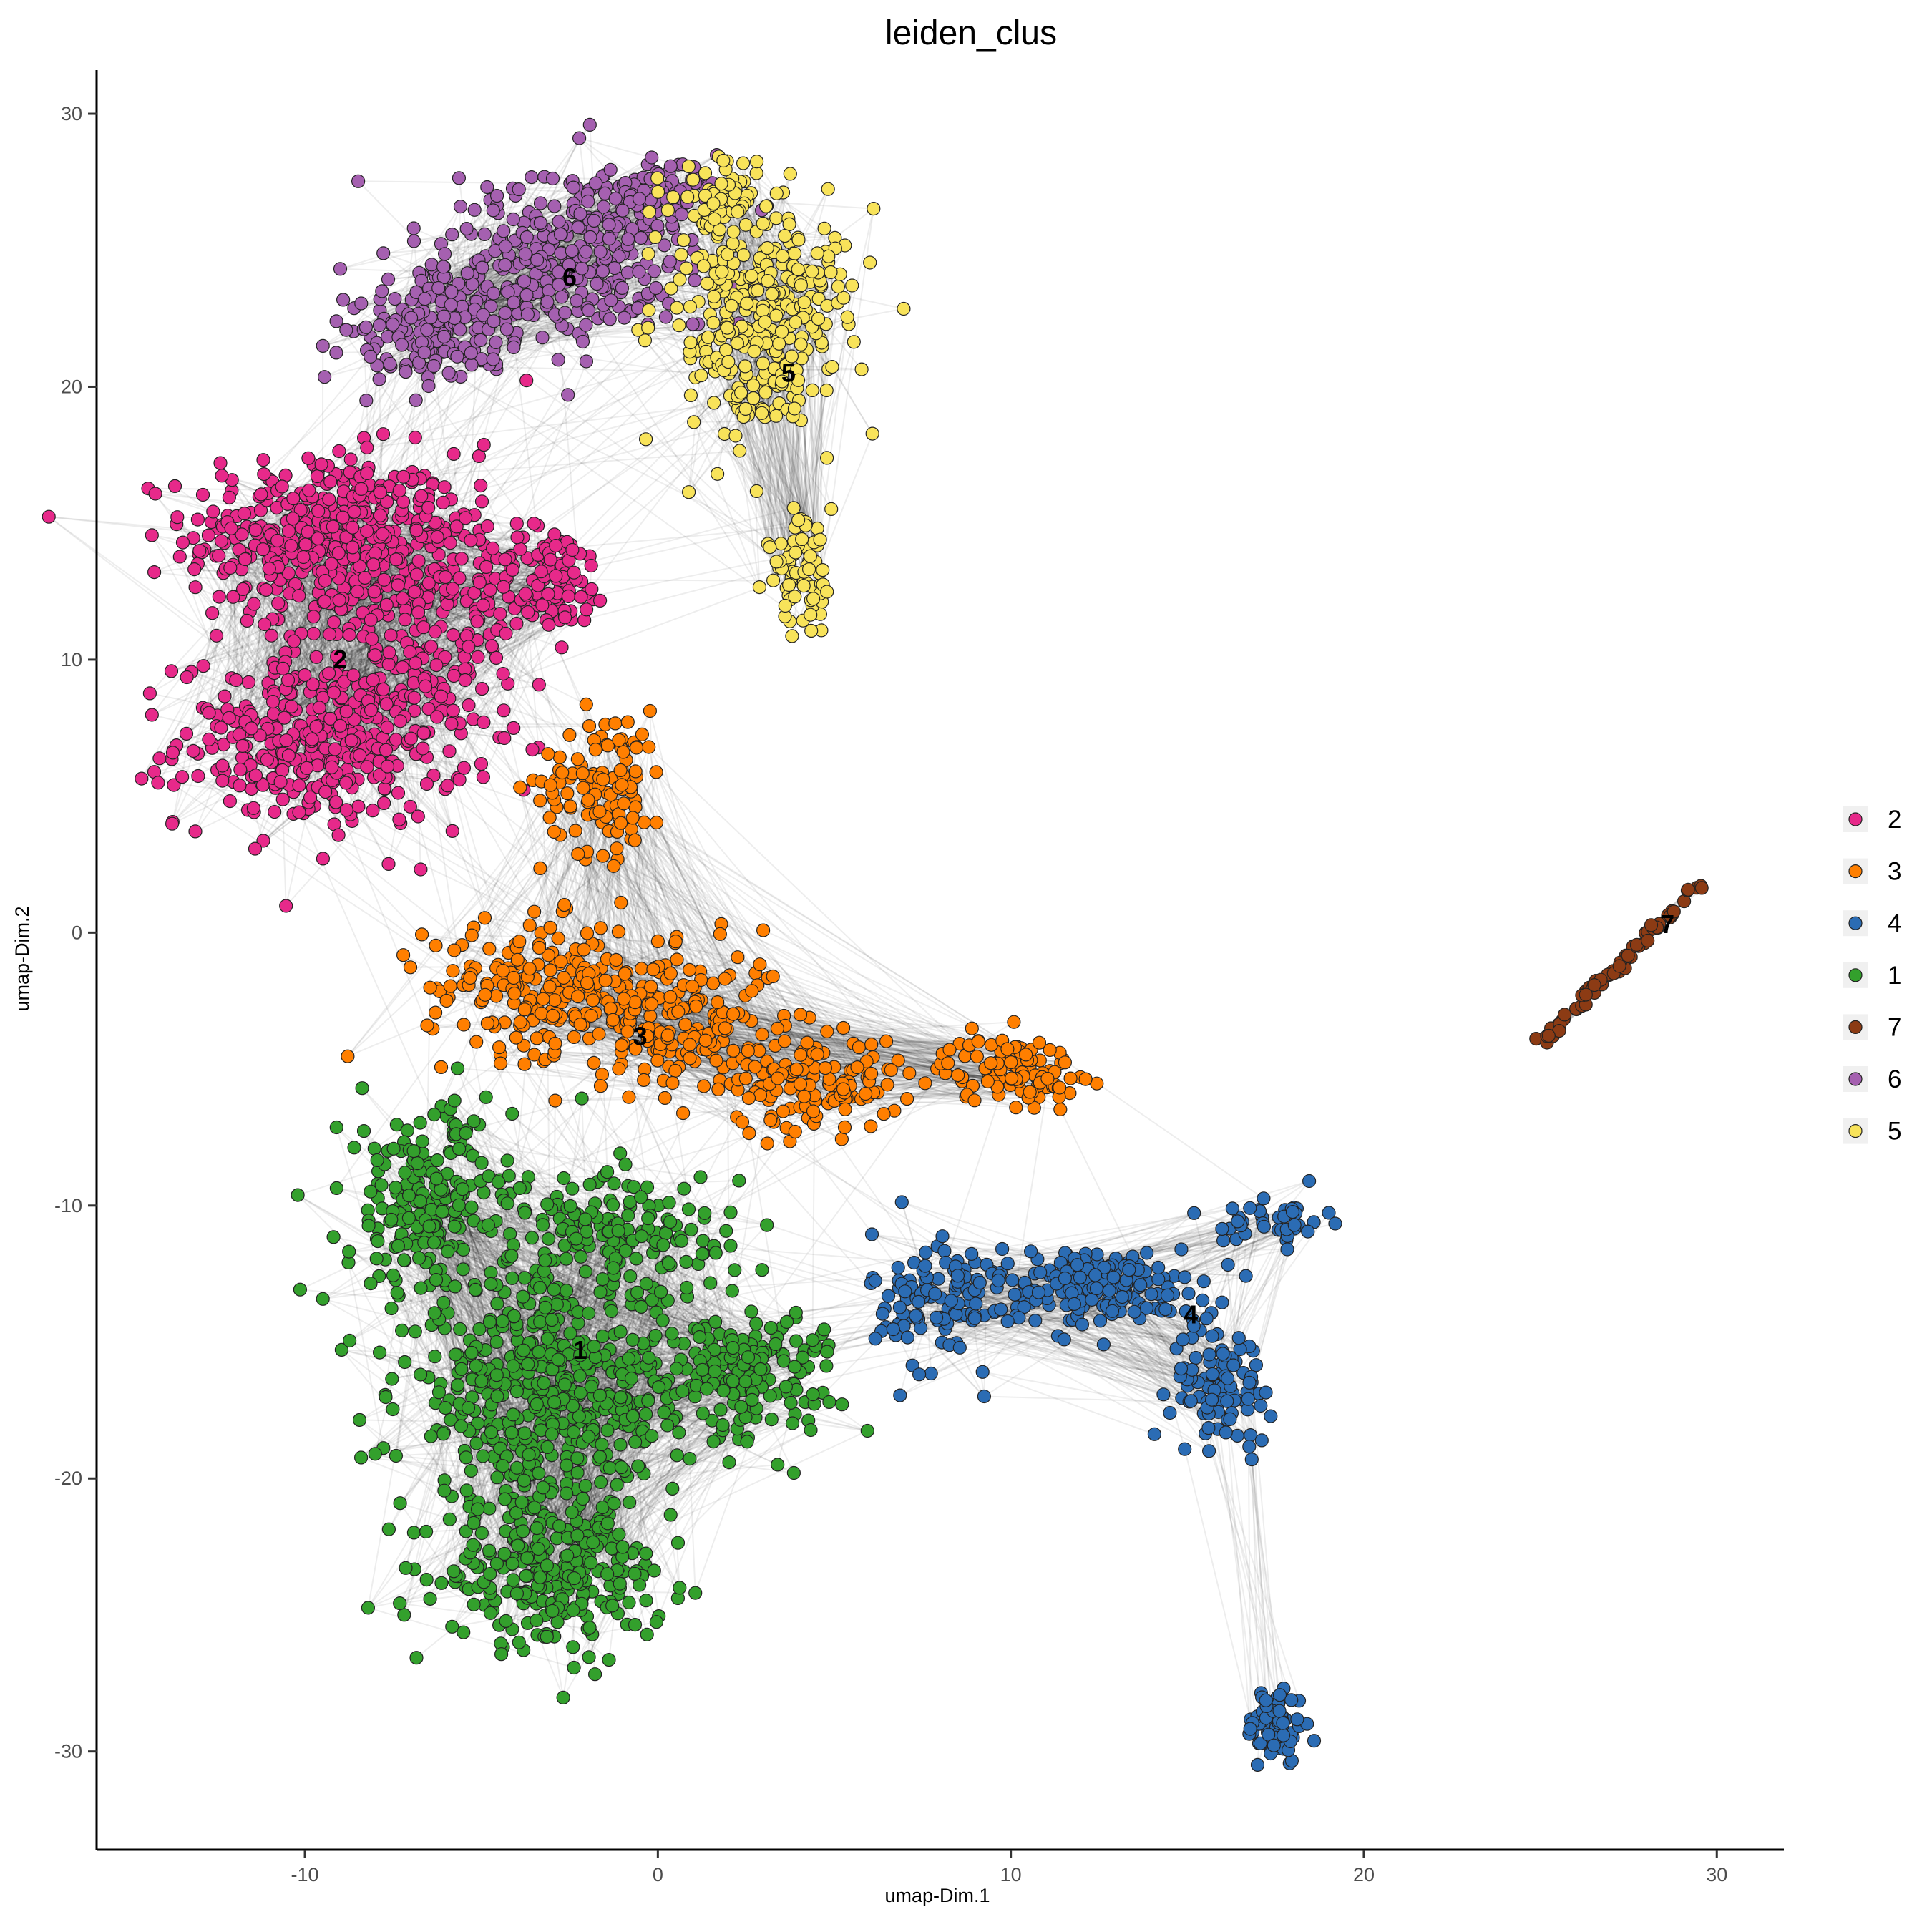 This screenshot has width=1932, height=1932. What do you see at coordinates (971, 33) in the screenshot?
I see `plot-title: leiden_clus` at bounding box center [971, 33].